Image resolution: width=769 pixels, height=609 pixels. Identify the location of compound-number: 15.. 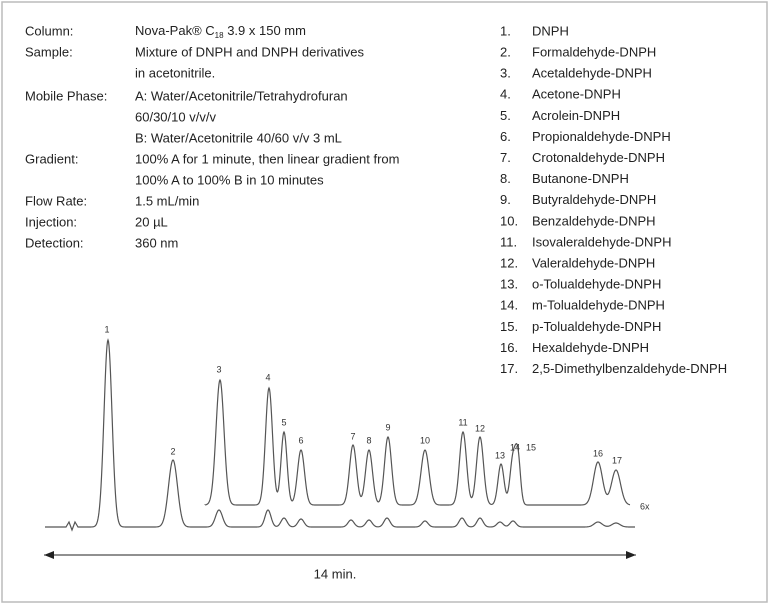
(509, 326).